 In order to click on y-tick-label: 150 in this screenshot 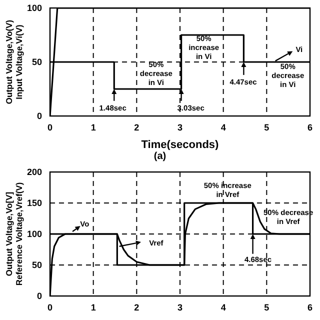, I will do `click(34, 203)`.